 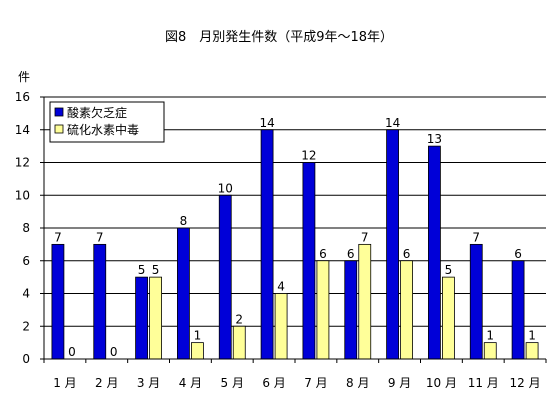 What do you see at coordinates (64, 383) in the screenshot?
I see `x-tick-label: 1 月` at bounding box center [64, 383].